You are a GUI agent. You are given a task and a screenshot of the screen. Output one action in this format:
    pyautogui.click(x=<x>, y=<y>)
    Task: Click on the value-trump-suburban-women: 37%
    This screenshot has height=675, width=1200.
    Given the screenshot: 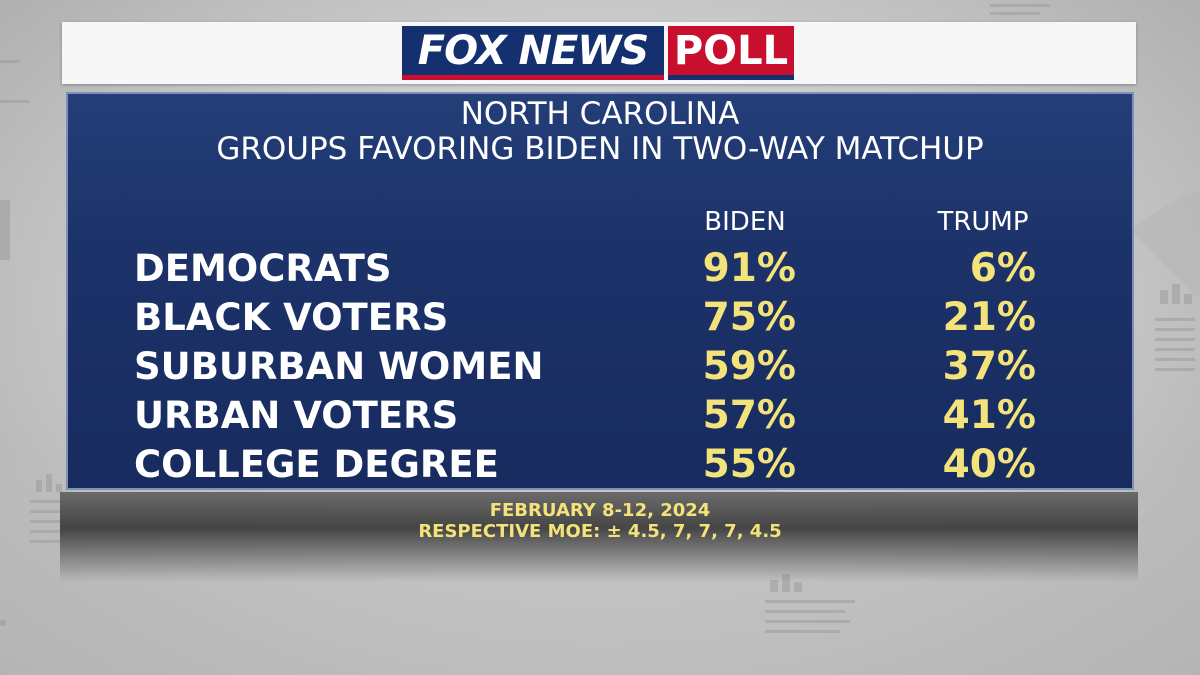 What is the action you would take?
    pyautogui.click(x=989, y=366)
    